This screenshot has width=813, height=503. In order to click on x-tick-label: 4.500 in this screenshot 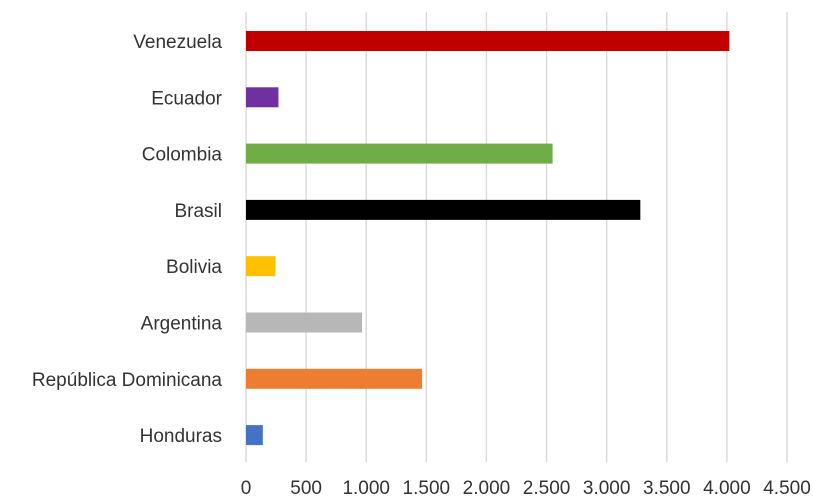, I will do `click(787, 488)`.